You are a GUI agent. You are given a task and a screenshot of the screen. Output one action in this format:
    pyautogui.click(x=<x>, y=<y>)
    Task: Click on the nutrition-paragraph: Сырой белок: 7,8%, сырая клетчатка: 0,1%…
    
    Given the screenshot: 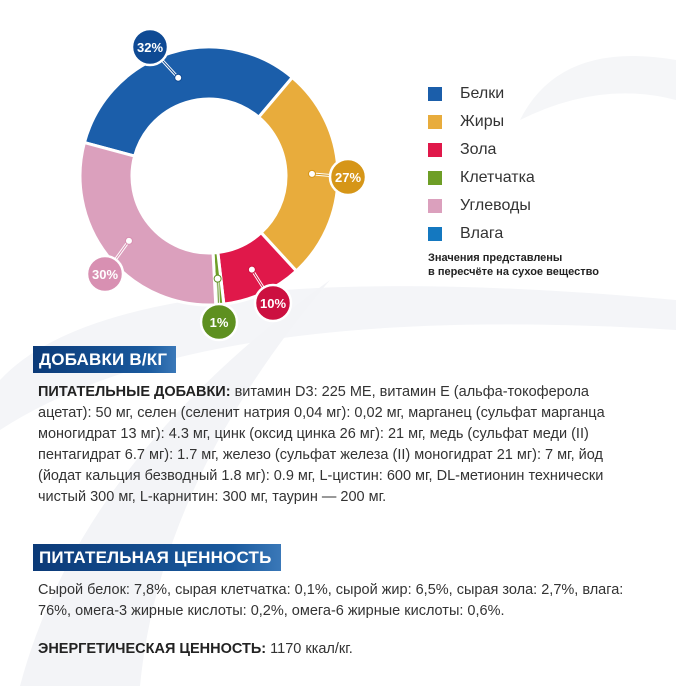 What is the action you would take?
    pyautogui.click(x=331, y=600)
    